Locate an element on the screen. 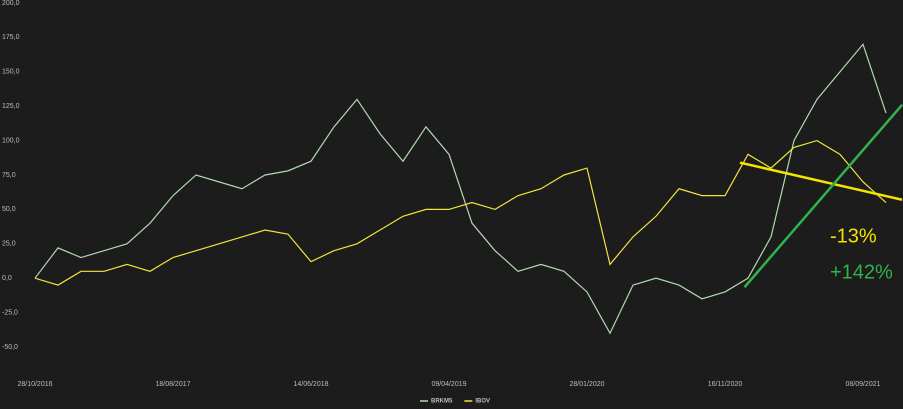  y-tick-label: -25,0 is located at coordinates (10, 312).